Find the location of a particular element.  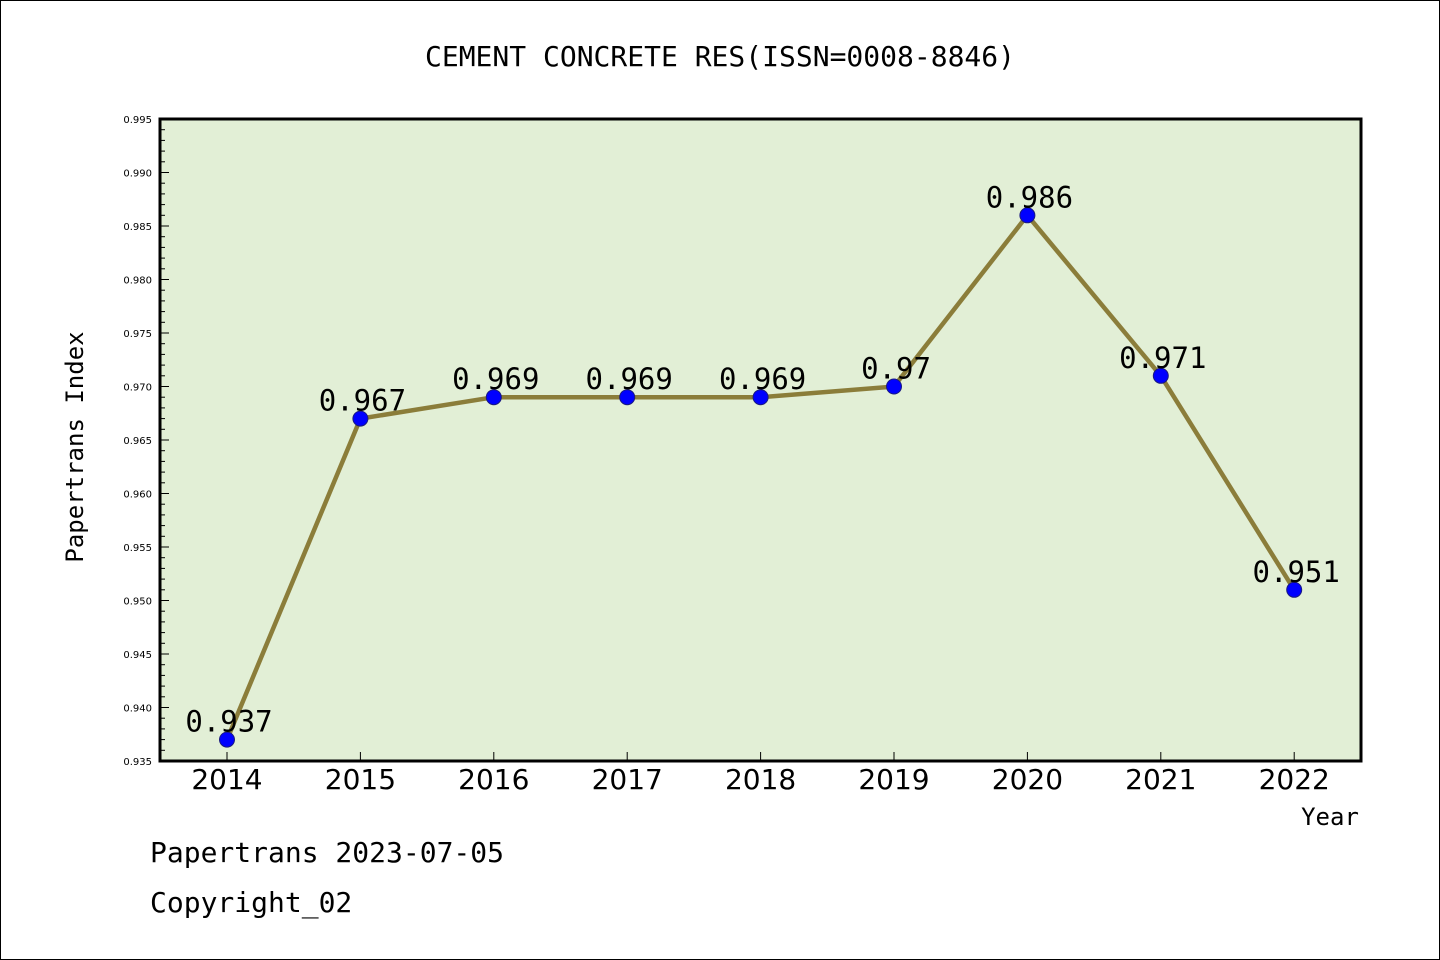

x-axis: 2014 2015 2016 2017 2018 2019 2020 2021 2022 is located at coordinates (760, 774).